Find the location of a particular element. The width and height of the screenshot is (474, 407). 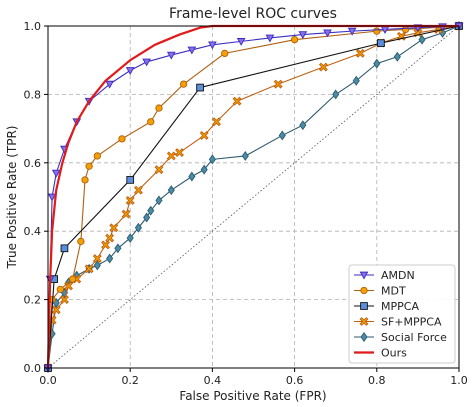

legend-box is located at coordinates (402, 314).